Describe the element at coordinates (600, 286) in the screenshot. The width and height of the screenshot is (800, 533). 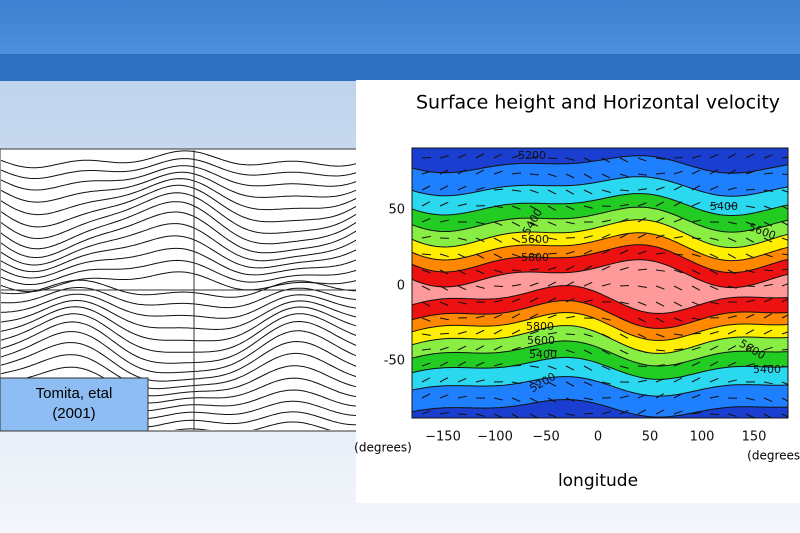
I see `contour-band` at that location.